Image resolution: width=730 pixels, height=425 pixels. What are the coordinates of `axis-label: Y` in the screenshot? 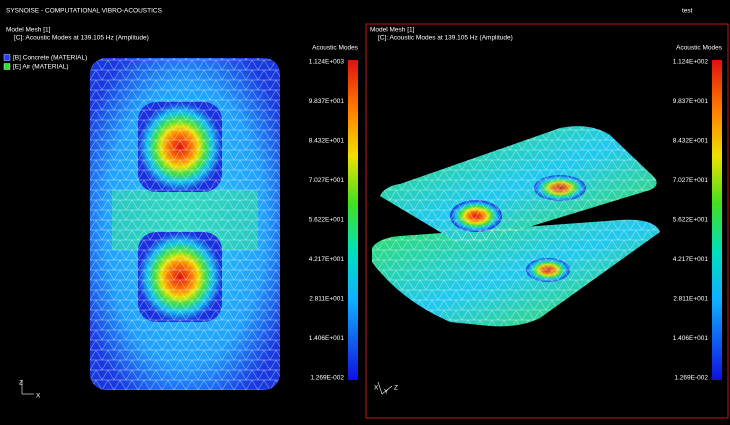 It's located at (386, 392).